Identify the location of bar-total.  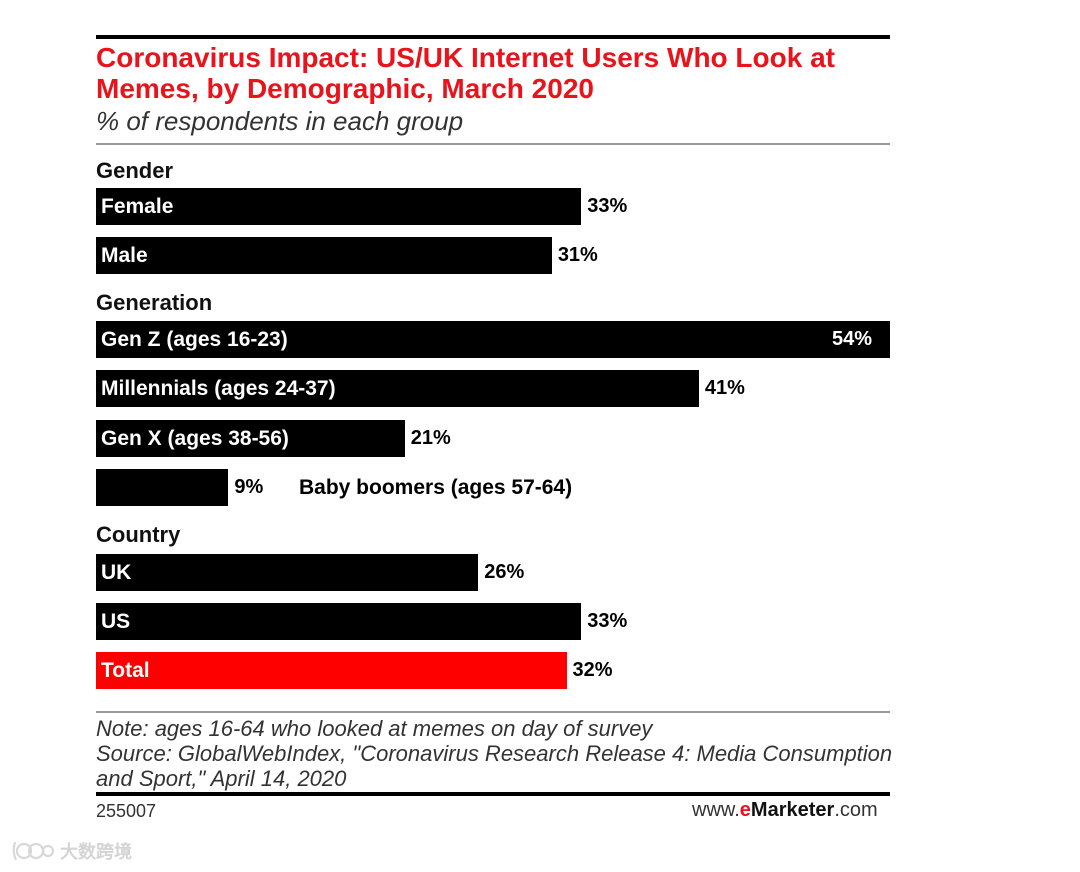
(331, 670).